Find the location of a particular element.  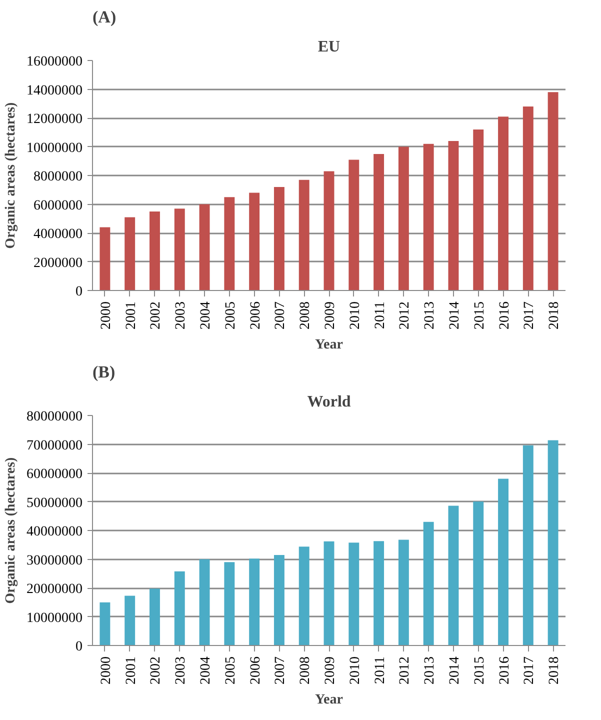

y-tick-label: 4000000 is located at coordinates (58, 234).